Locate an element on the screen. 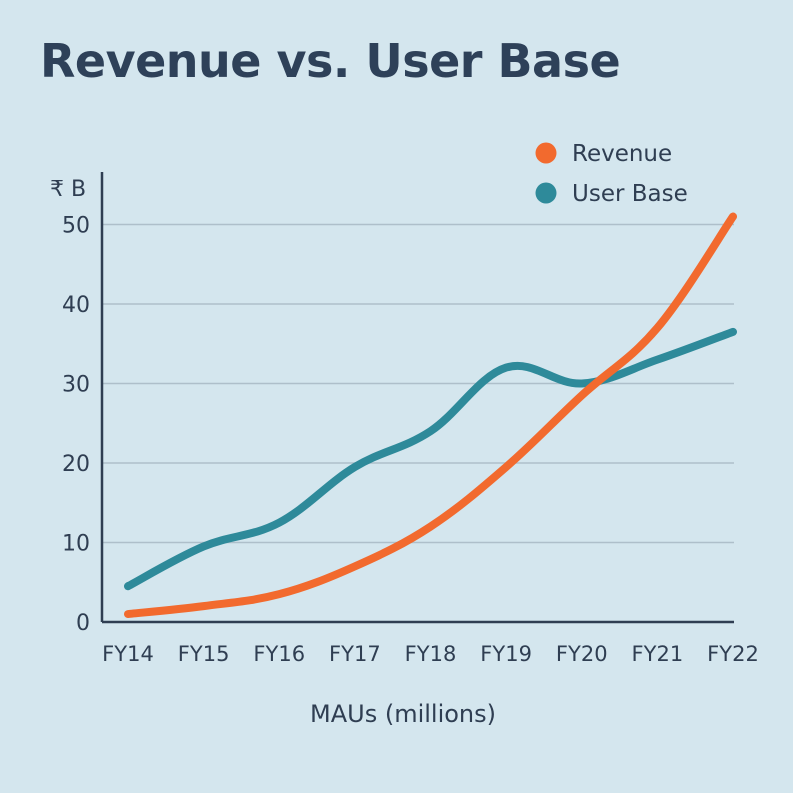 This screenshot has width=793, height=793. y-tick-label: 30 is located at coordinates (76, 385).